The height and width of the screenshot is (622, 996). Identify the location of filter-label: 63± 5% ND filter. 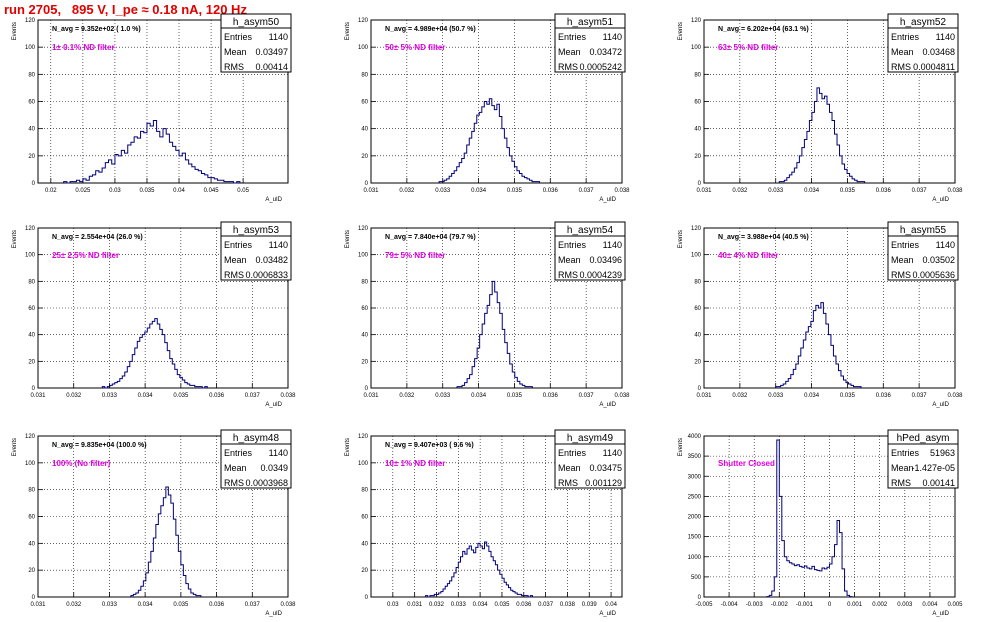
(748, 47).